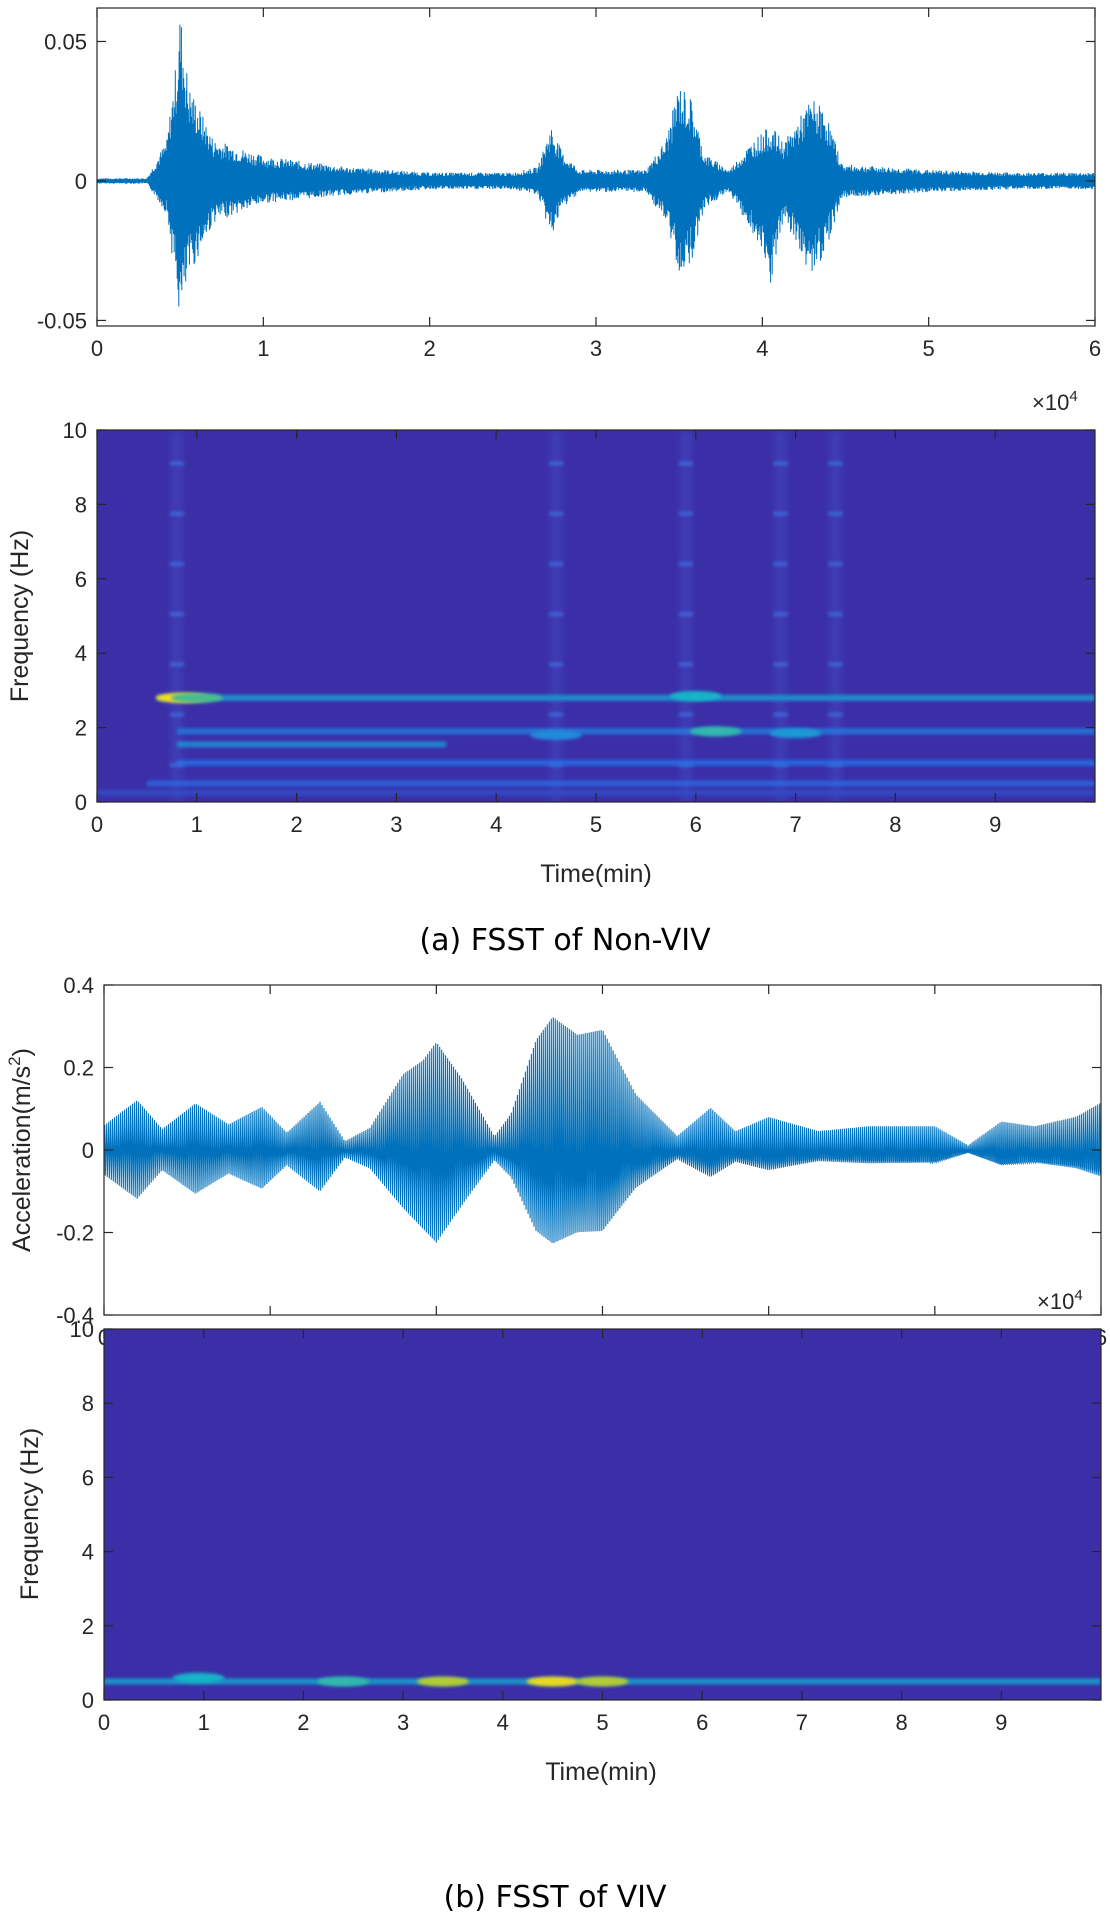 This screenshot has height=1923, width=1110. What do you see at coordinates (601, 1772) in the screenshot?
I see `panel-b-x-axis-label: Time(min)` at bounding box center [601, 1772].